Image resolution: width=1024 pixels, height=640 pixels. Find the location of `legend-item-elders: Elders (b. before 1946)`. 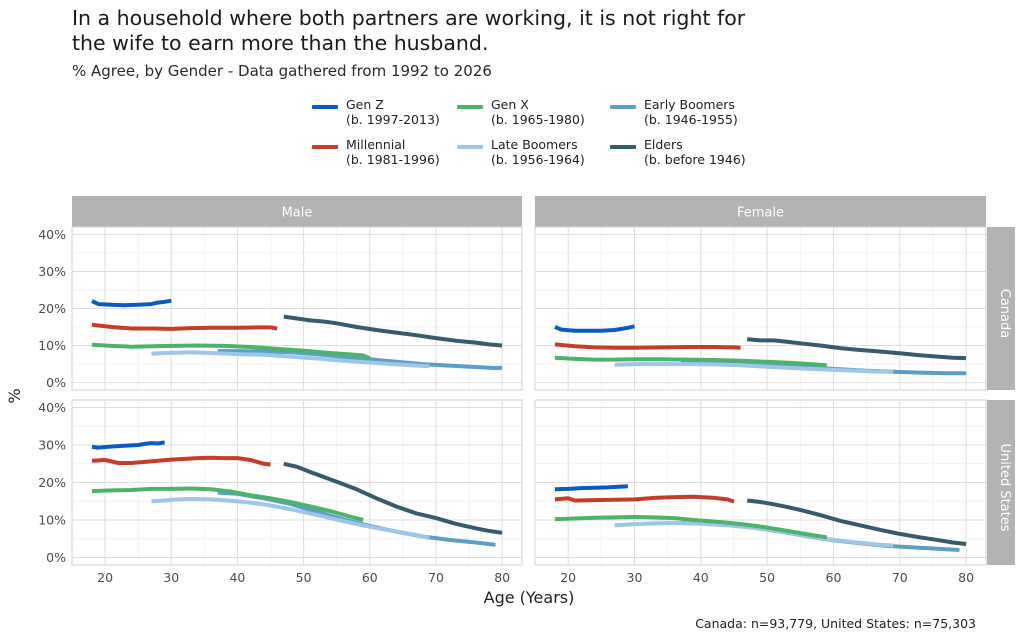

legend-item-elders: Elders (b. before 1946) is located at coordinates (678, 152).